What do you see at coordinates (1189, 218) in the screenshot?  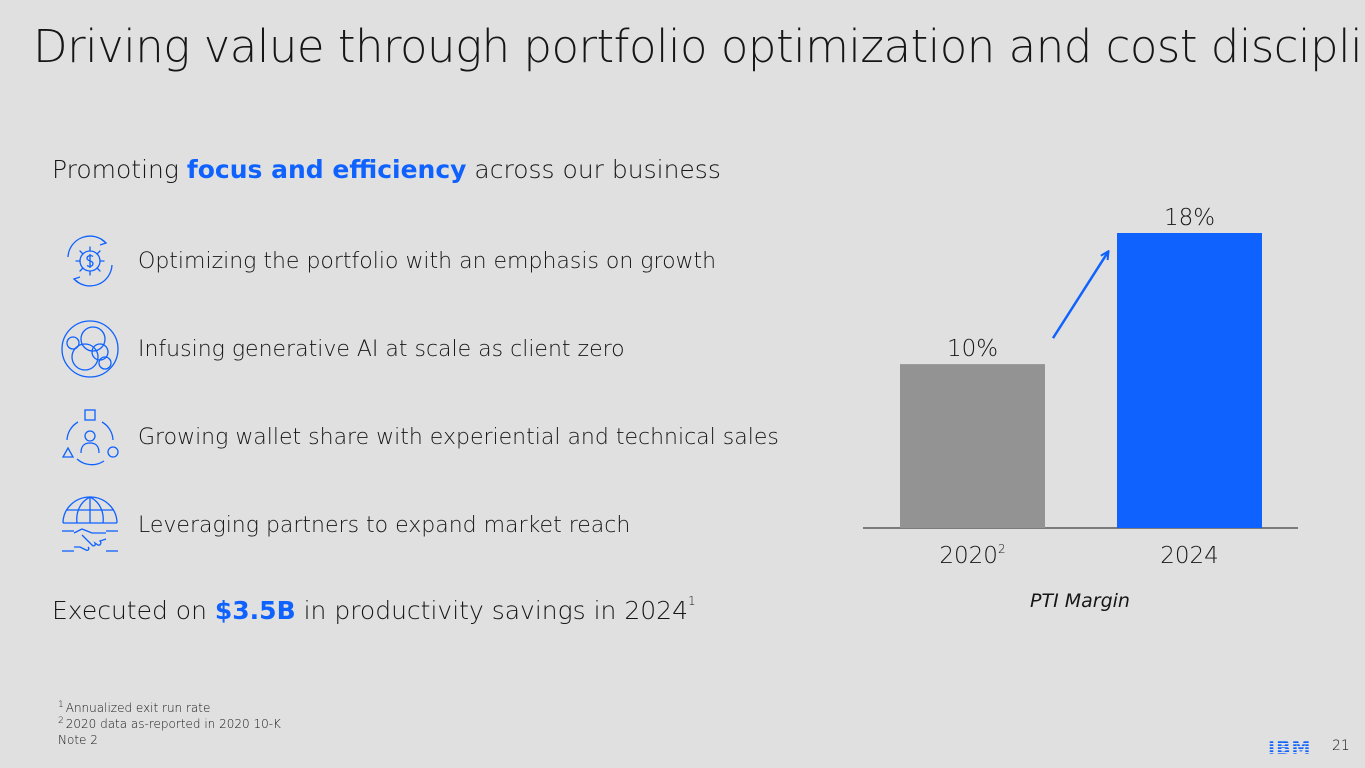 I see `data-label-2024: 18%` at bounding box center [1189, 218].